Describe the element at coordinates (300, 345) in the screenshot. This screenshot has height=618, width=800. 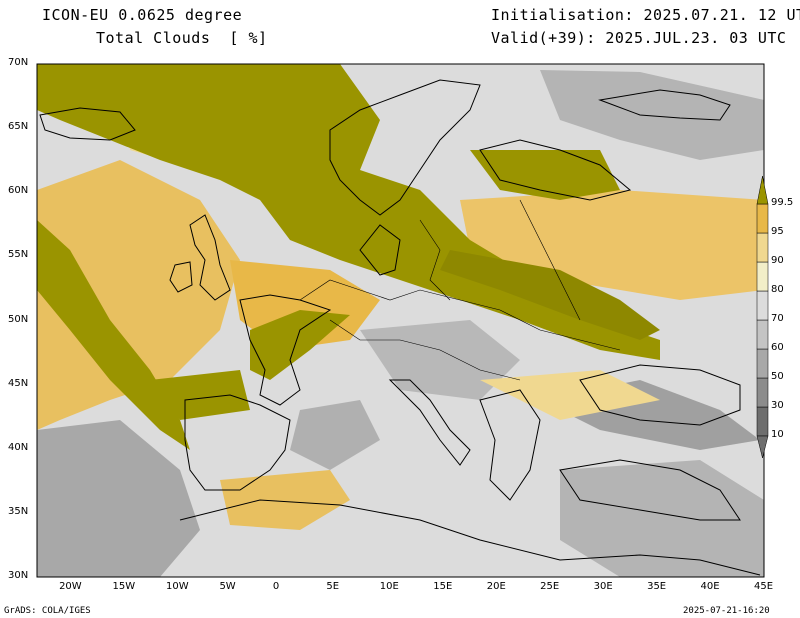
I see `overcast-band-biscay` at that location.